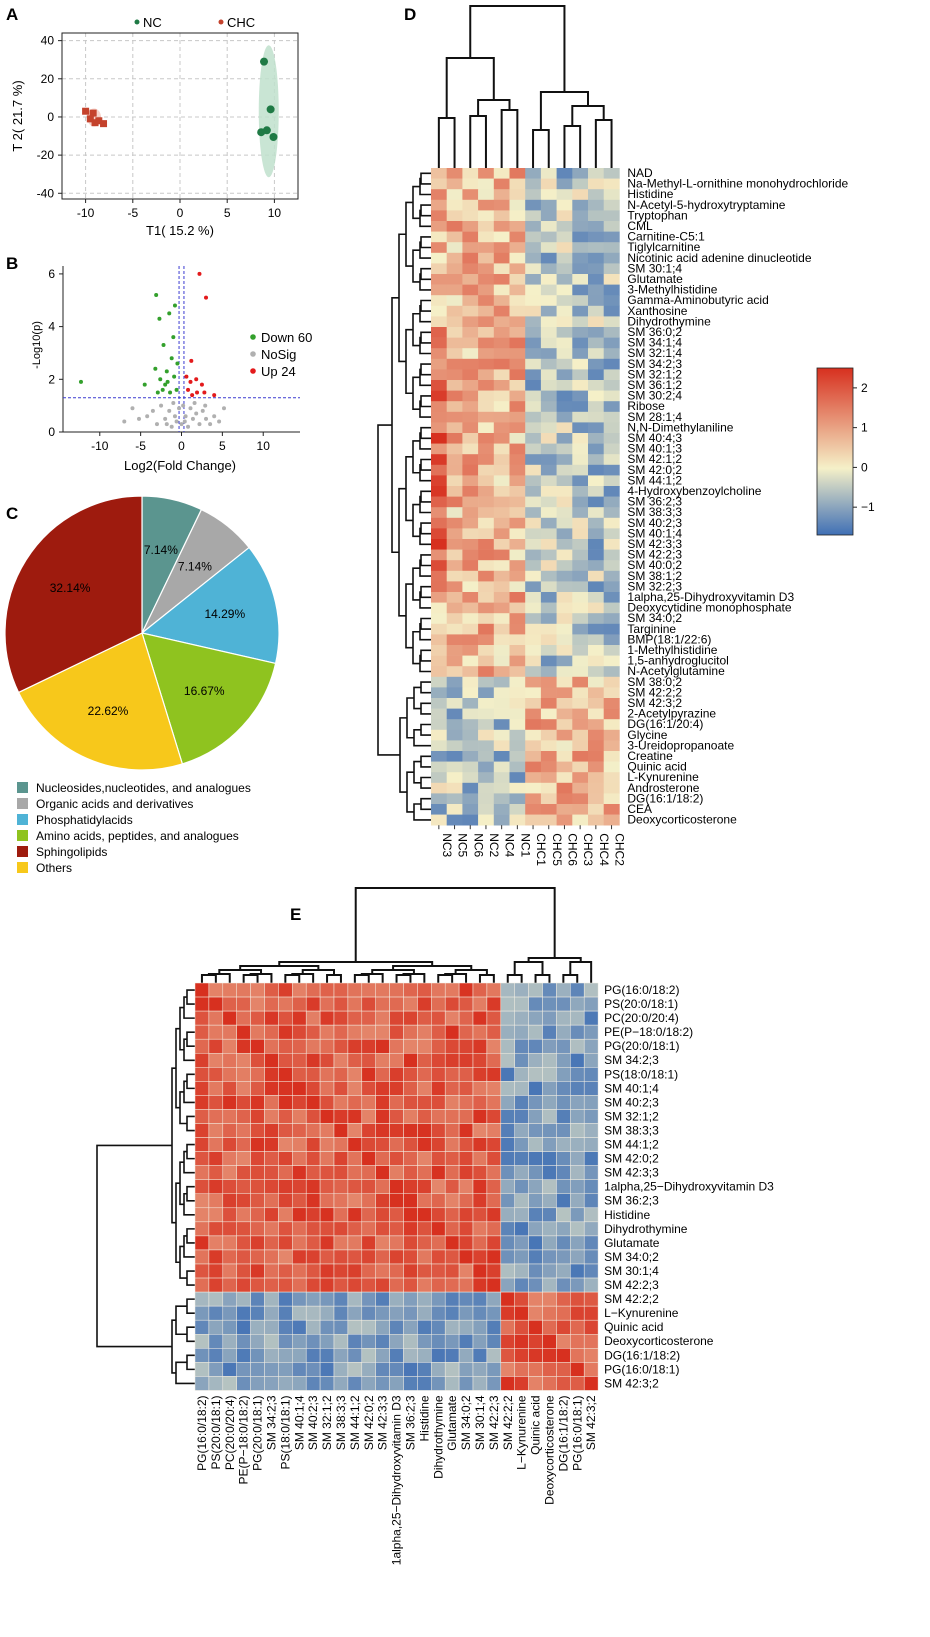 This screenshot has width=930, height=1637. Describe the element at coordinates (253, 371) in the screenshot. I see `b-legend-up-dot` at that location.